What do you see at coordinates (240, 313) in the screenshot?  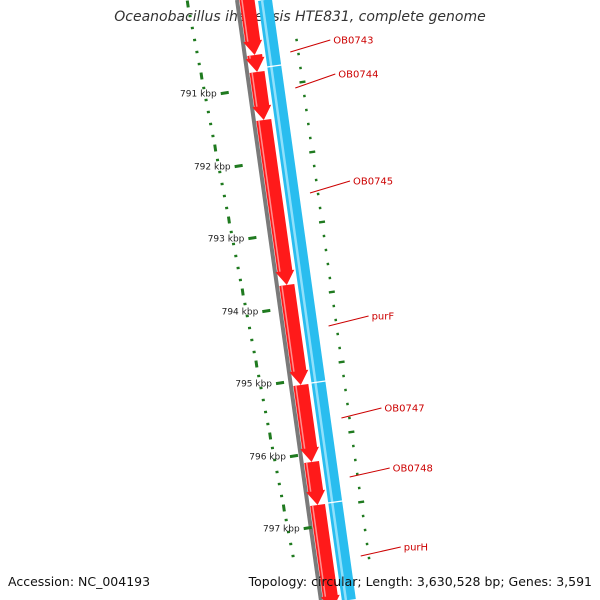 I see `scale-tick-label: 794 kbp` at bounding box center [240, 313].